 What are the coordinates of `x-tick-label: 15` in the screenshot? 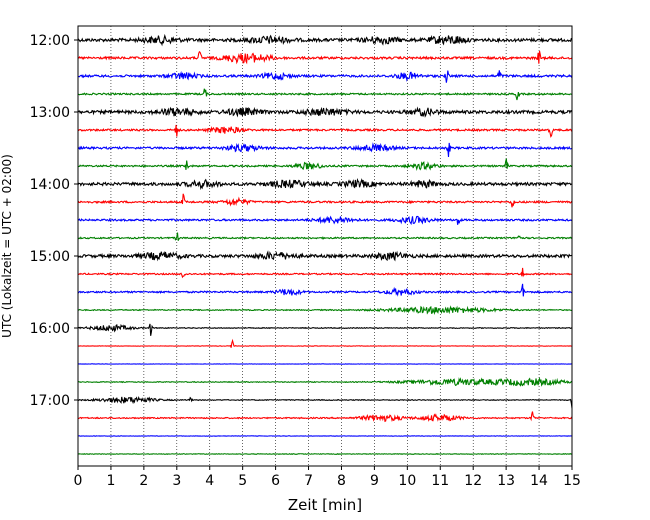 It's located at (572, 481).